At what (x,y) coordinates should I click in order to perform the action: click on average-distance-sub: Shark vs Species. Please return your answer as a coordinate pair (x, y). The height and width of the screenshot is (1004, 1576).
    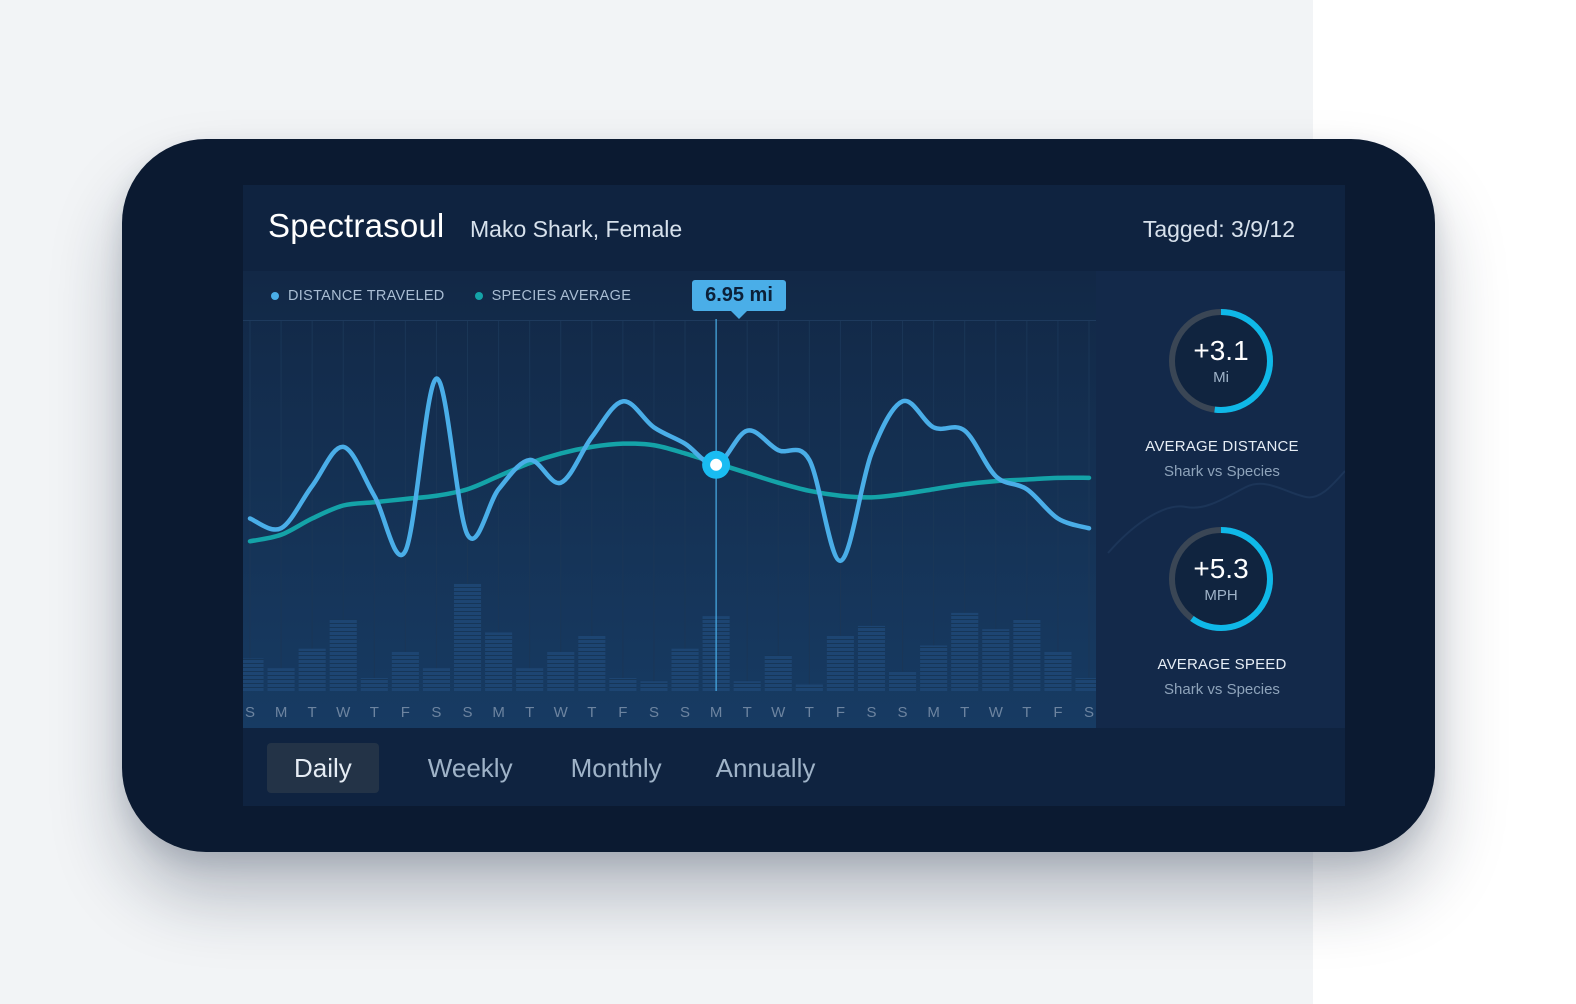
    Looking at the image, I should click on (1222, 471).